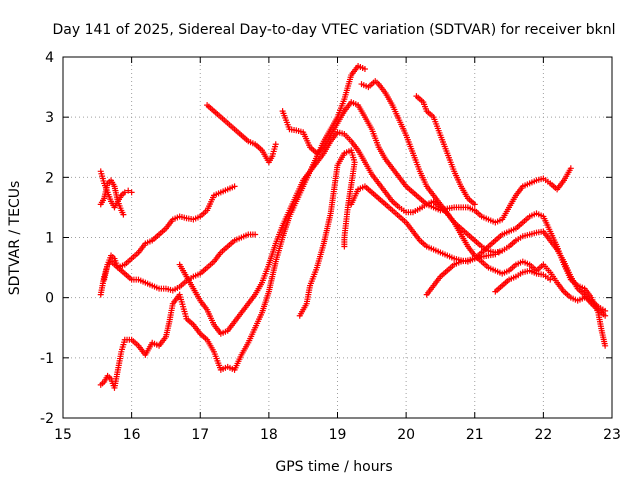  What do you see at coordinates (63, 435) in the screenshot?
I see `x-tick-label: 15` at bounding box center [63, 435].